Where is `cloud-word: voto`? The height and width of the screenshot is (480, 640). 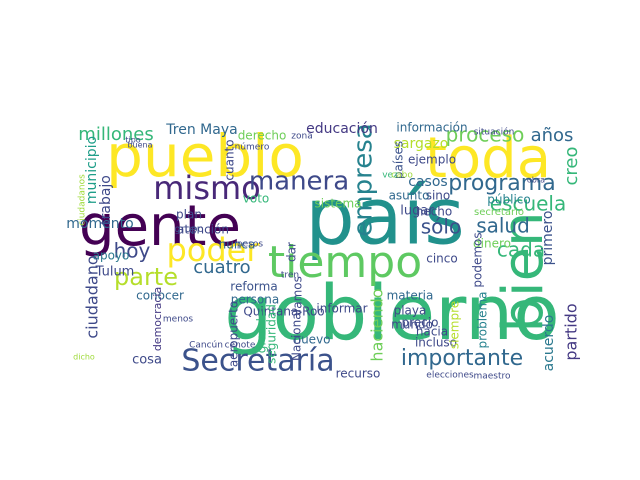 cloud-word: voto is located at coordinates (256, 199).